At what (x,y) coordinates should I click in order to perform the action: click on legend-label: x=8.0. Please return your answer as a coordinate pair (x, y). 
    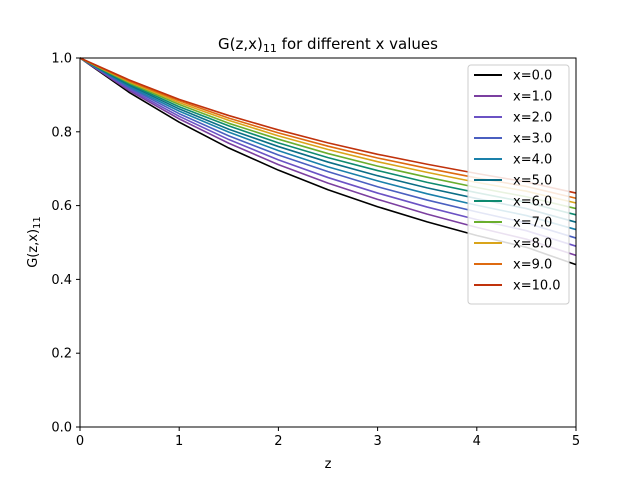
    Looking at the image, I should click on (532, 244).